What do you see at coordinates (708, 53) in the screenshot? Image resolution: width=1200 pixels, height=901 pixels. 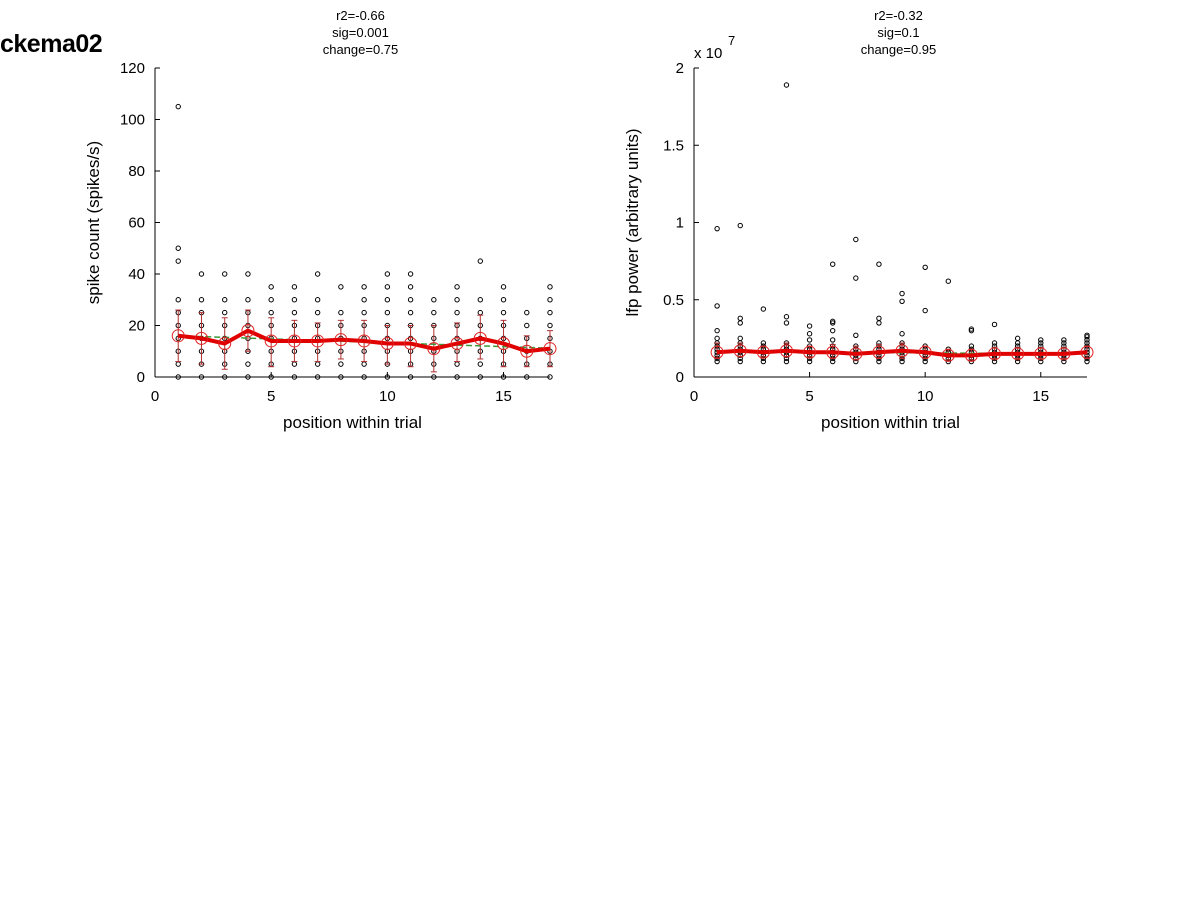 I see `y-exponent-label: x 10` at bounding box center [708, 53].